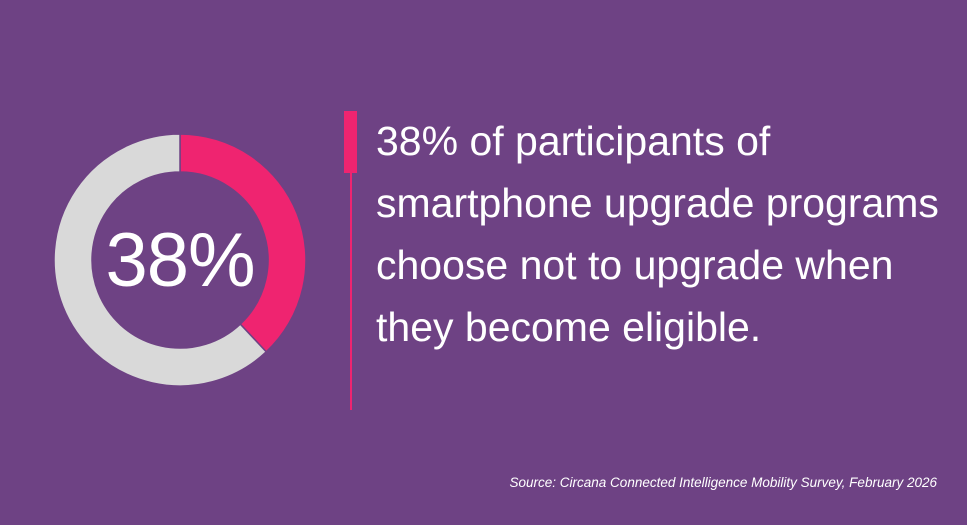 Image resolution: width=967 pixels, height=525 pixels. I want to click on accent-bar, so click(350, 142).